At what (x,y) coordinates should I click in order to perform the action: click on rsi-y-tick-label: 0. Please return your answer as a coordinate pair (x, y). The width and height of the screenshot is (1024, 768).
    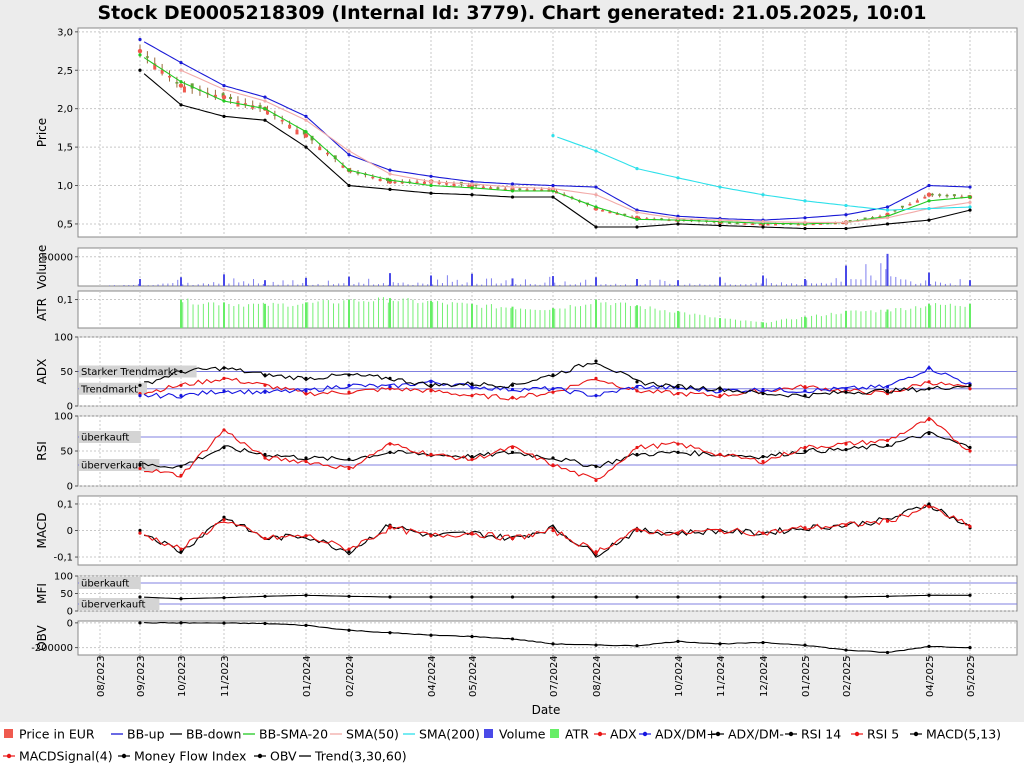
    Looking at the image, I should click on (70, 487).